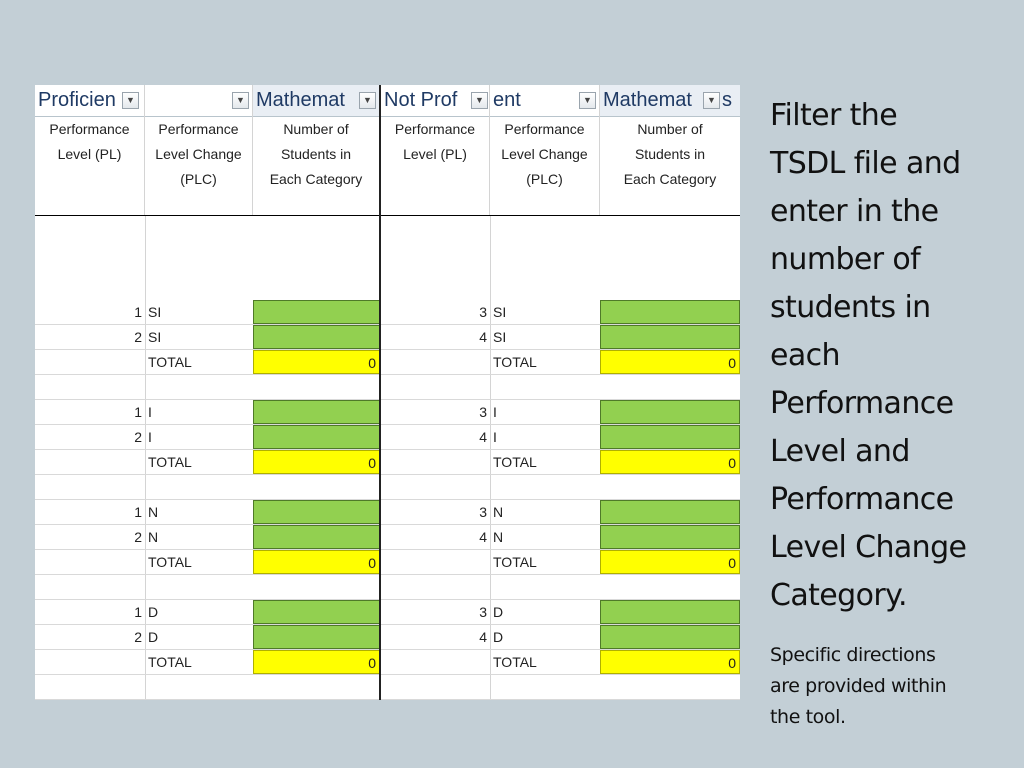 This screenshot has height=768, width=1024. What do you see at coordinates (670, 179) in the screenshot?
I see `header-line: Each Category` at bounding box center [670, 179].